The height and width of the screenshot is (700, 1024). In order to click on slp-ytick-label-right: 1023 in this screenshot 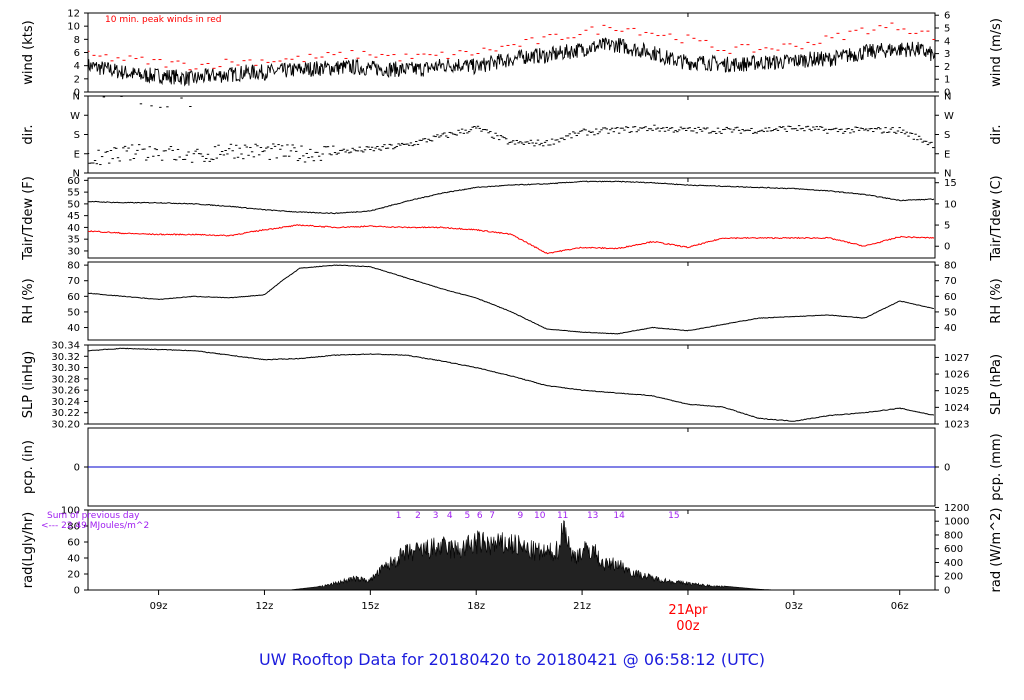, I will do `click(956, 425)`.